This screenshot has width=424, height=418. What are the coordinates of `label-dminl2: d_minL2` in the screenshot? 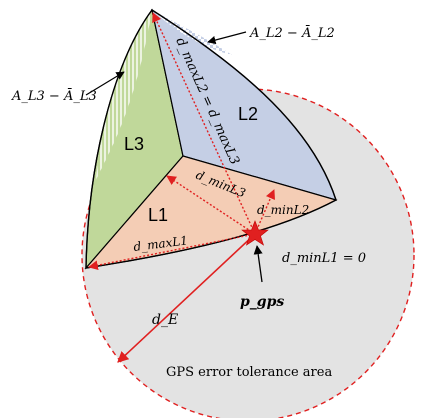 It's located at (283, 210).